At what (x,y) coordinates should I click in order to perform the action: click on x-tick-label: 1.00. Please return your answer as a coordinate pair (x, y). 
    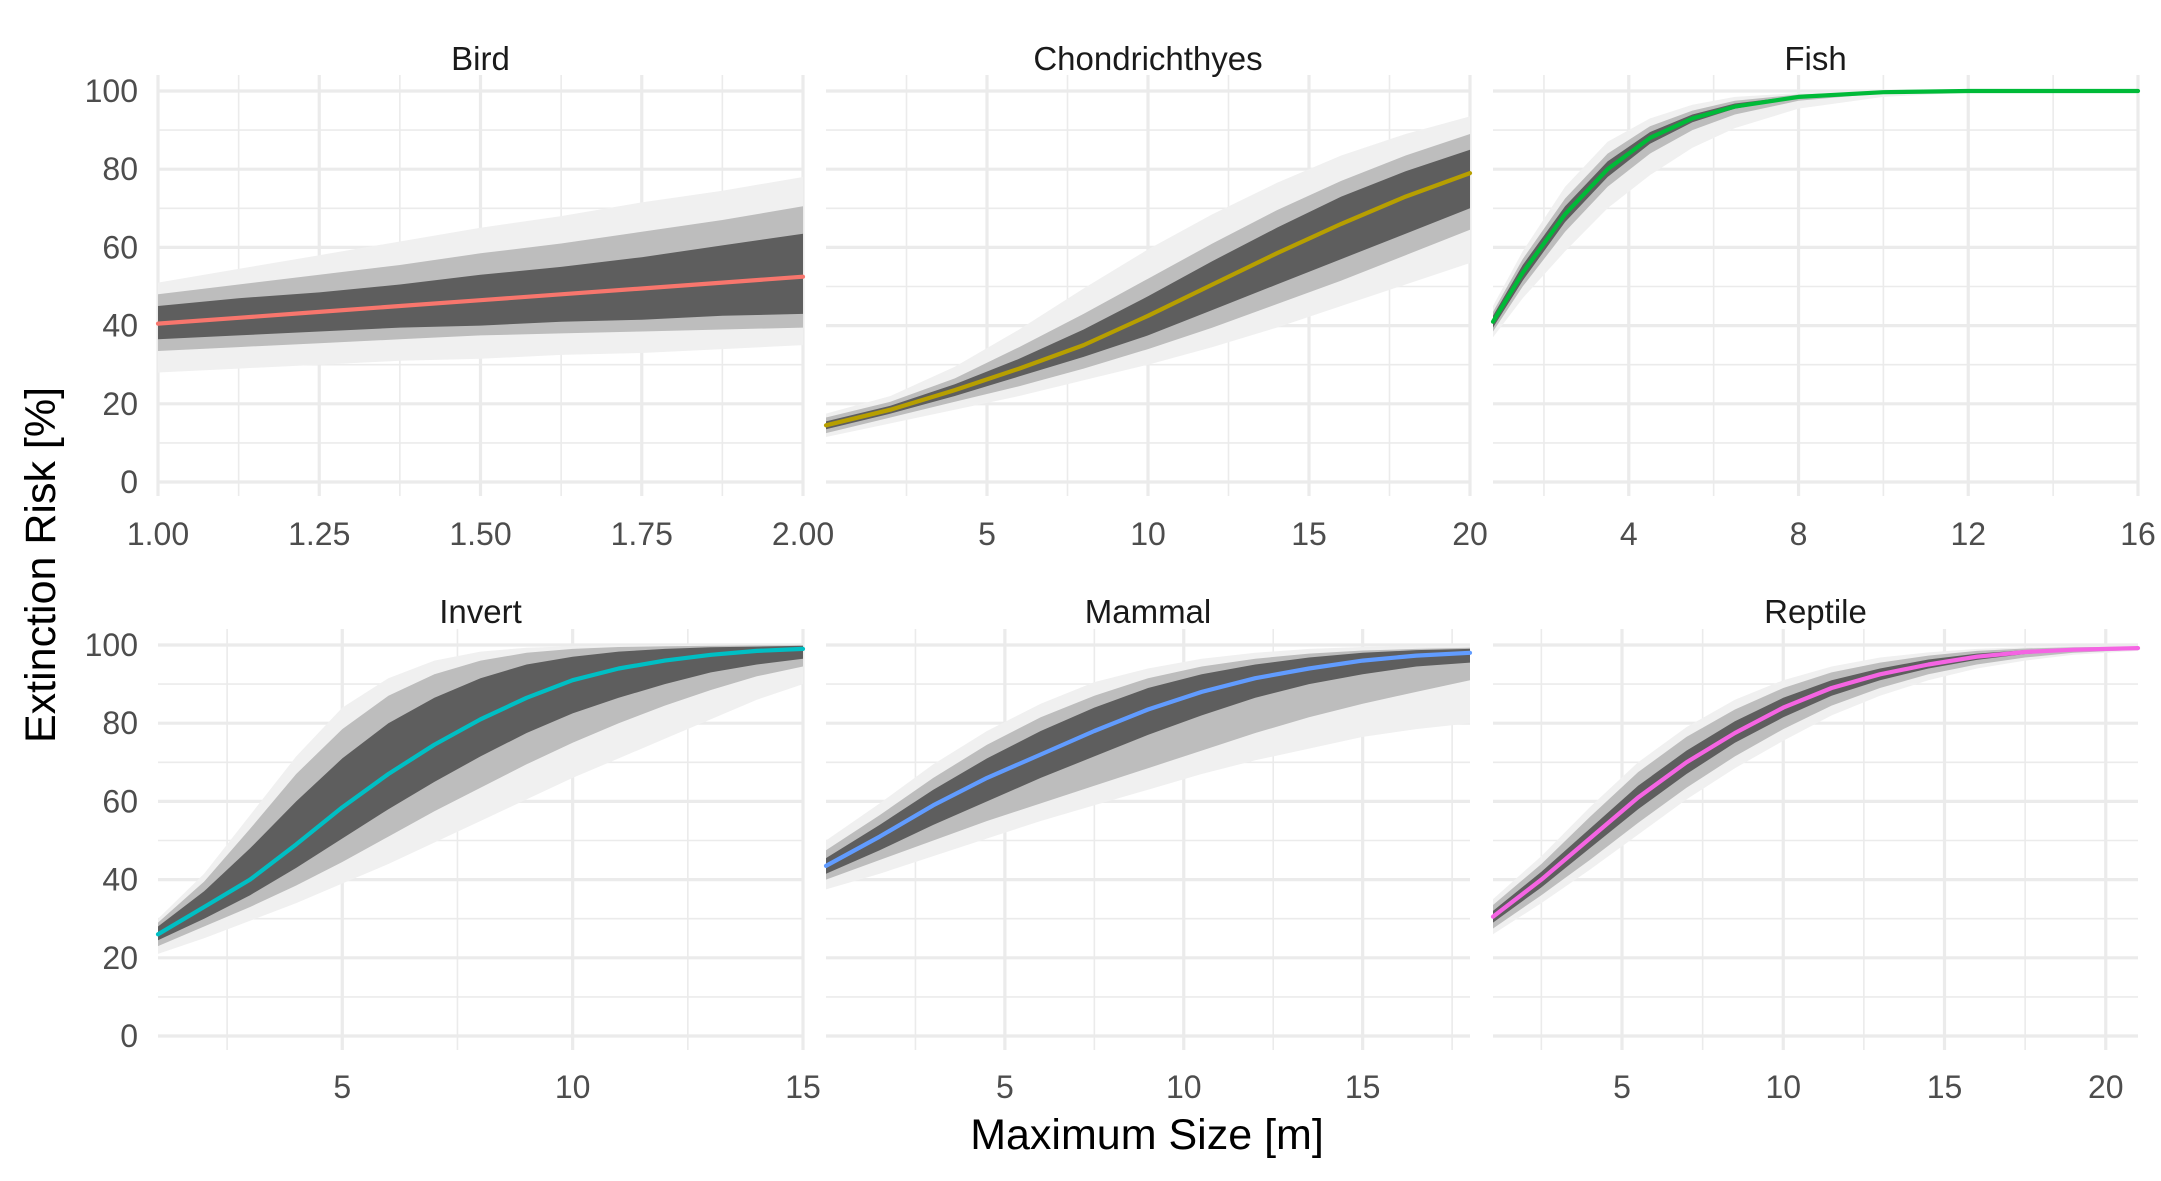
    Looking at the image, I should click on (158, 534).